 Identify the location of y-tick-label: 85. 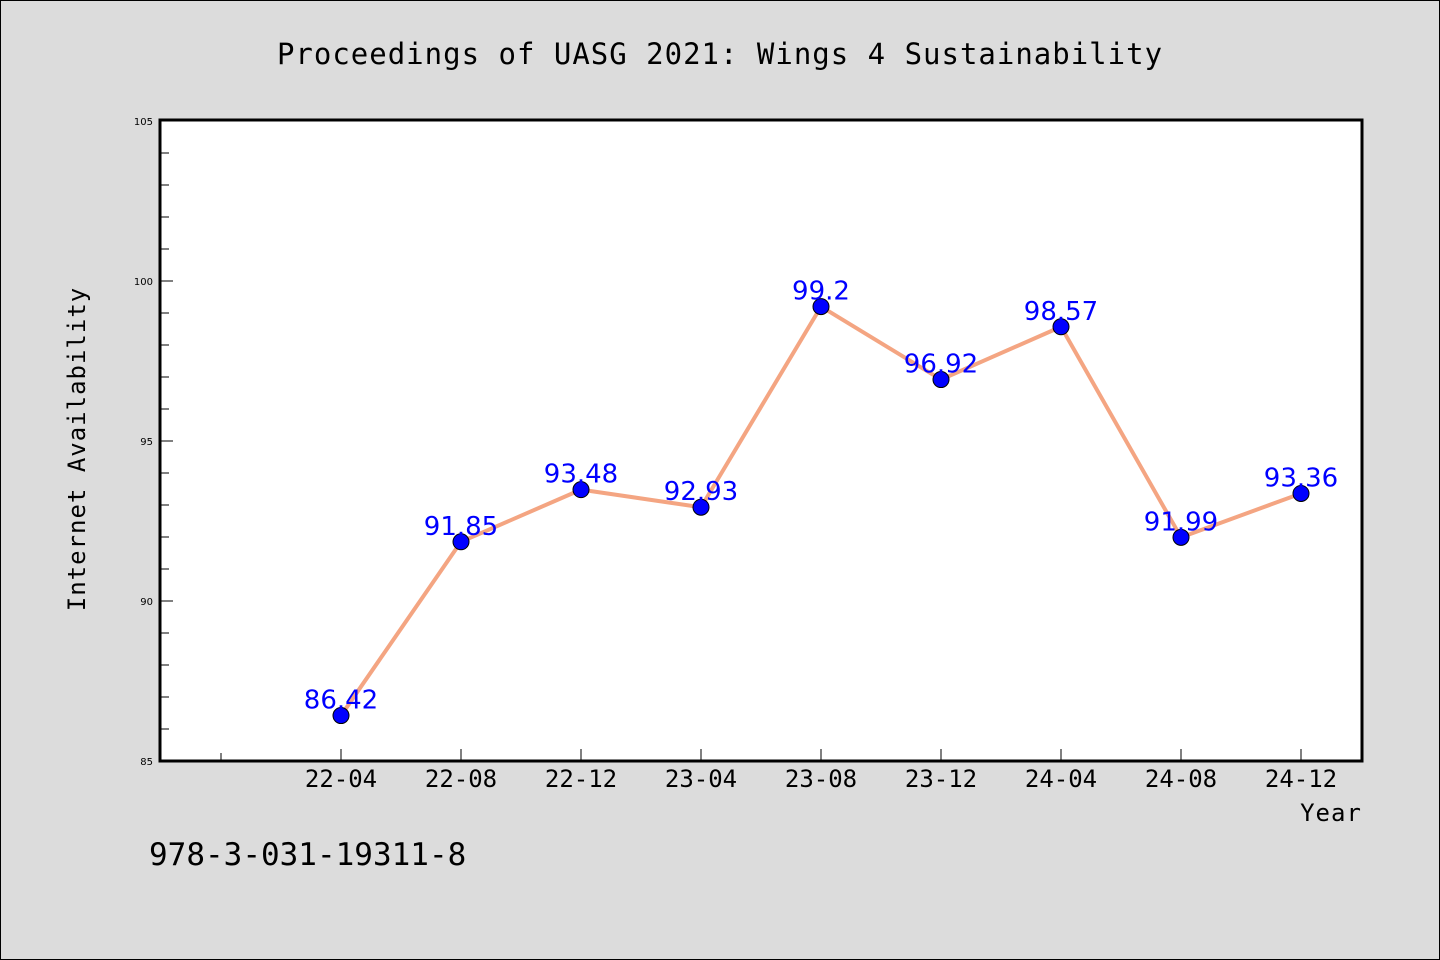
(146, 762).